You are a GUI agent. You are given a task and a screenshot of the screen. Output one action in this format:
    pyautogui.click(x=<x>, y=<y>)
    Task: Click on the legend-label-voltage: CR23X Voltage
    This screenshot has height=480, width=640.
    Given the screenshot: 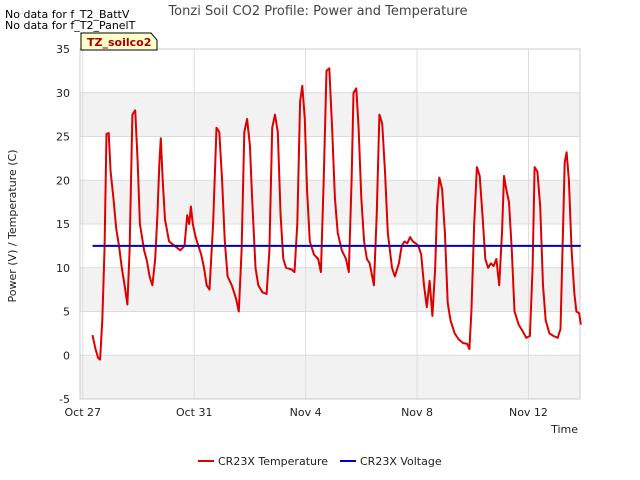 What is the action you would take?
    pyautogui.click(x=401, y=461)
    